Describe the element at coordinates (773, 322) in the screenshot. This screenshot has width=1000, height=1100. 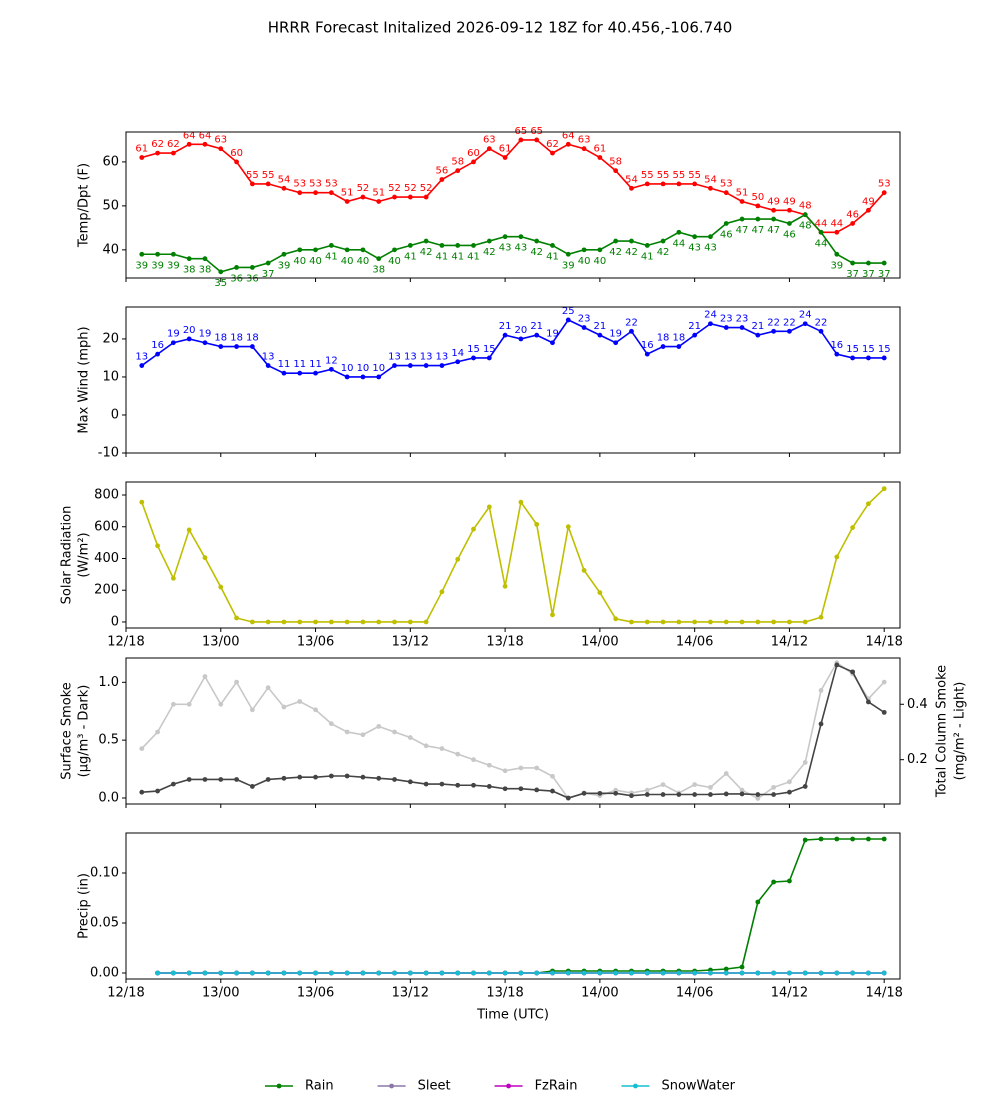
I see `data-label: 22` at that location.